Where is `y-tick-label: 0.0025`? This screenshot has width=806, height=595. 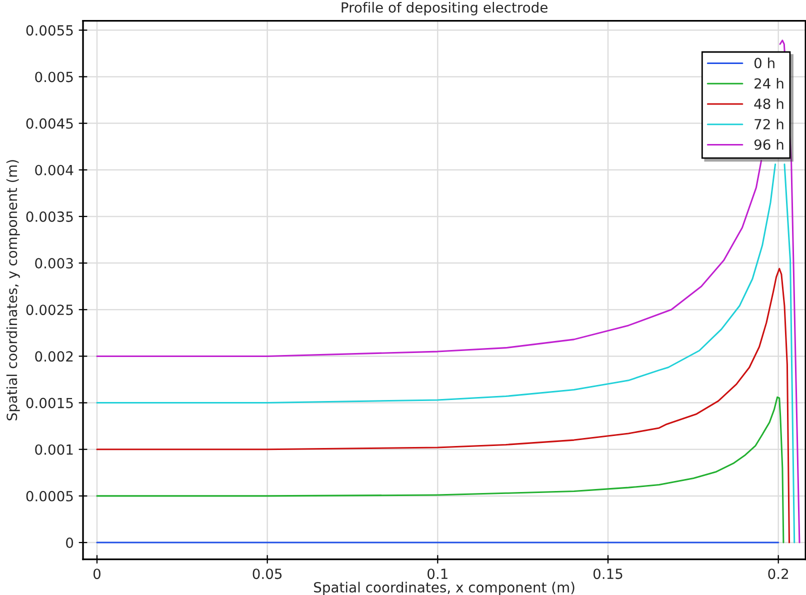 y-tick-label: 0.0025 is located at coordinates (49, 310).